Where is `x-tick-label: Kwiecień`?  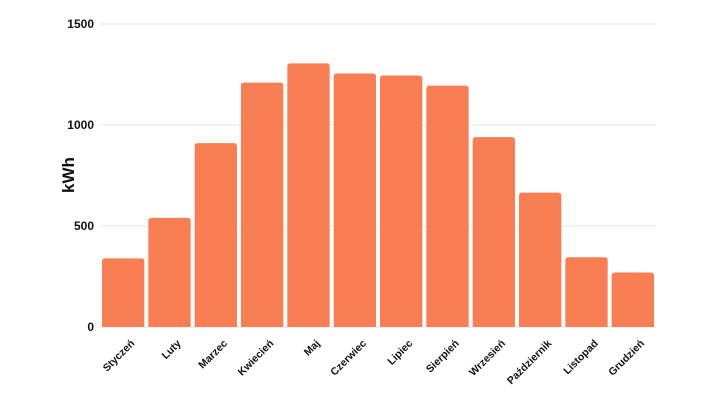 x-tick-label: Kwiecień is located at coordinates (256, 358).